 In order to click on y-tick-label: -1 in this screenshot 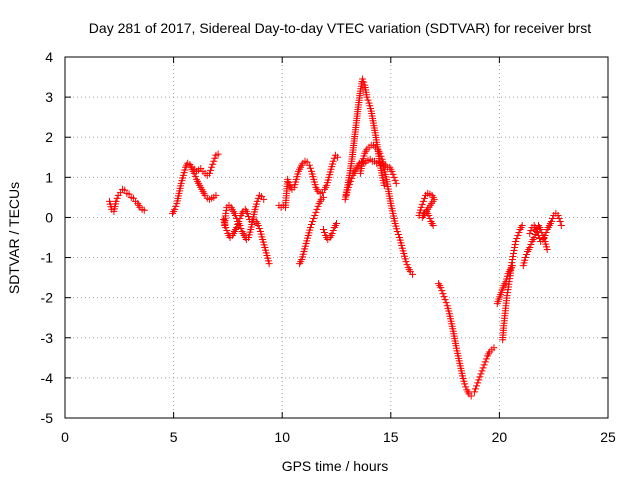, I will do `click(47, 258)`.